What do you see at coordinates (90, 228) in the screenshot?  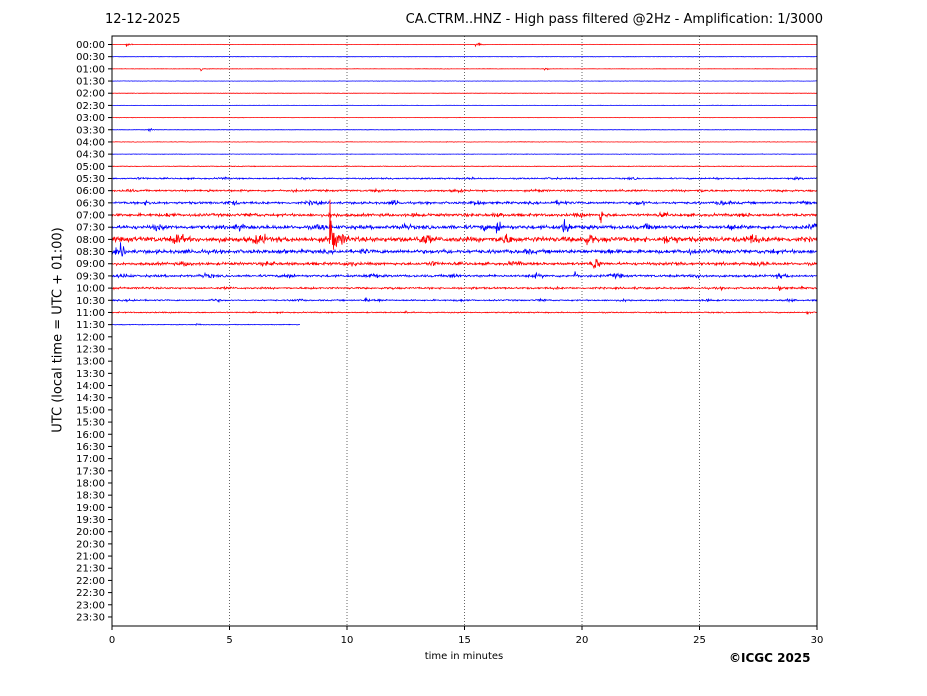 I see `y-tick-label: 07:30` at bounding box center [90, 228].